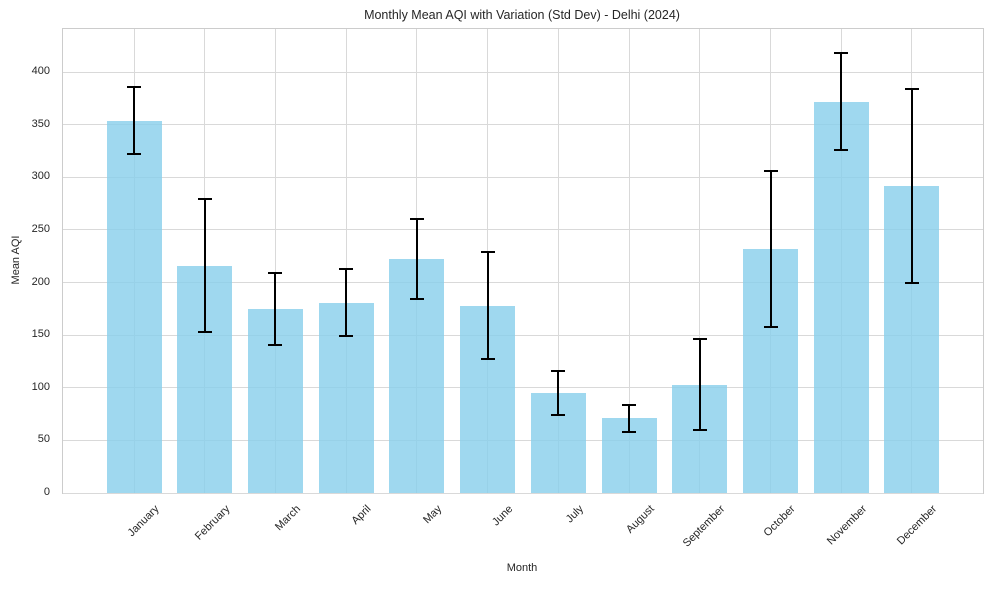 Image resolution: width=989 pixels, height=590 pixels. What do you see at coordinates (487, 306) in the screenshot?
I see `error-bar-line-june` at bounding box center [487, 306].